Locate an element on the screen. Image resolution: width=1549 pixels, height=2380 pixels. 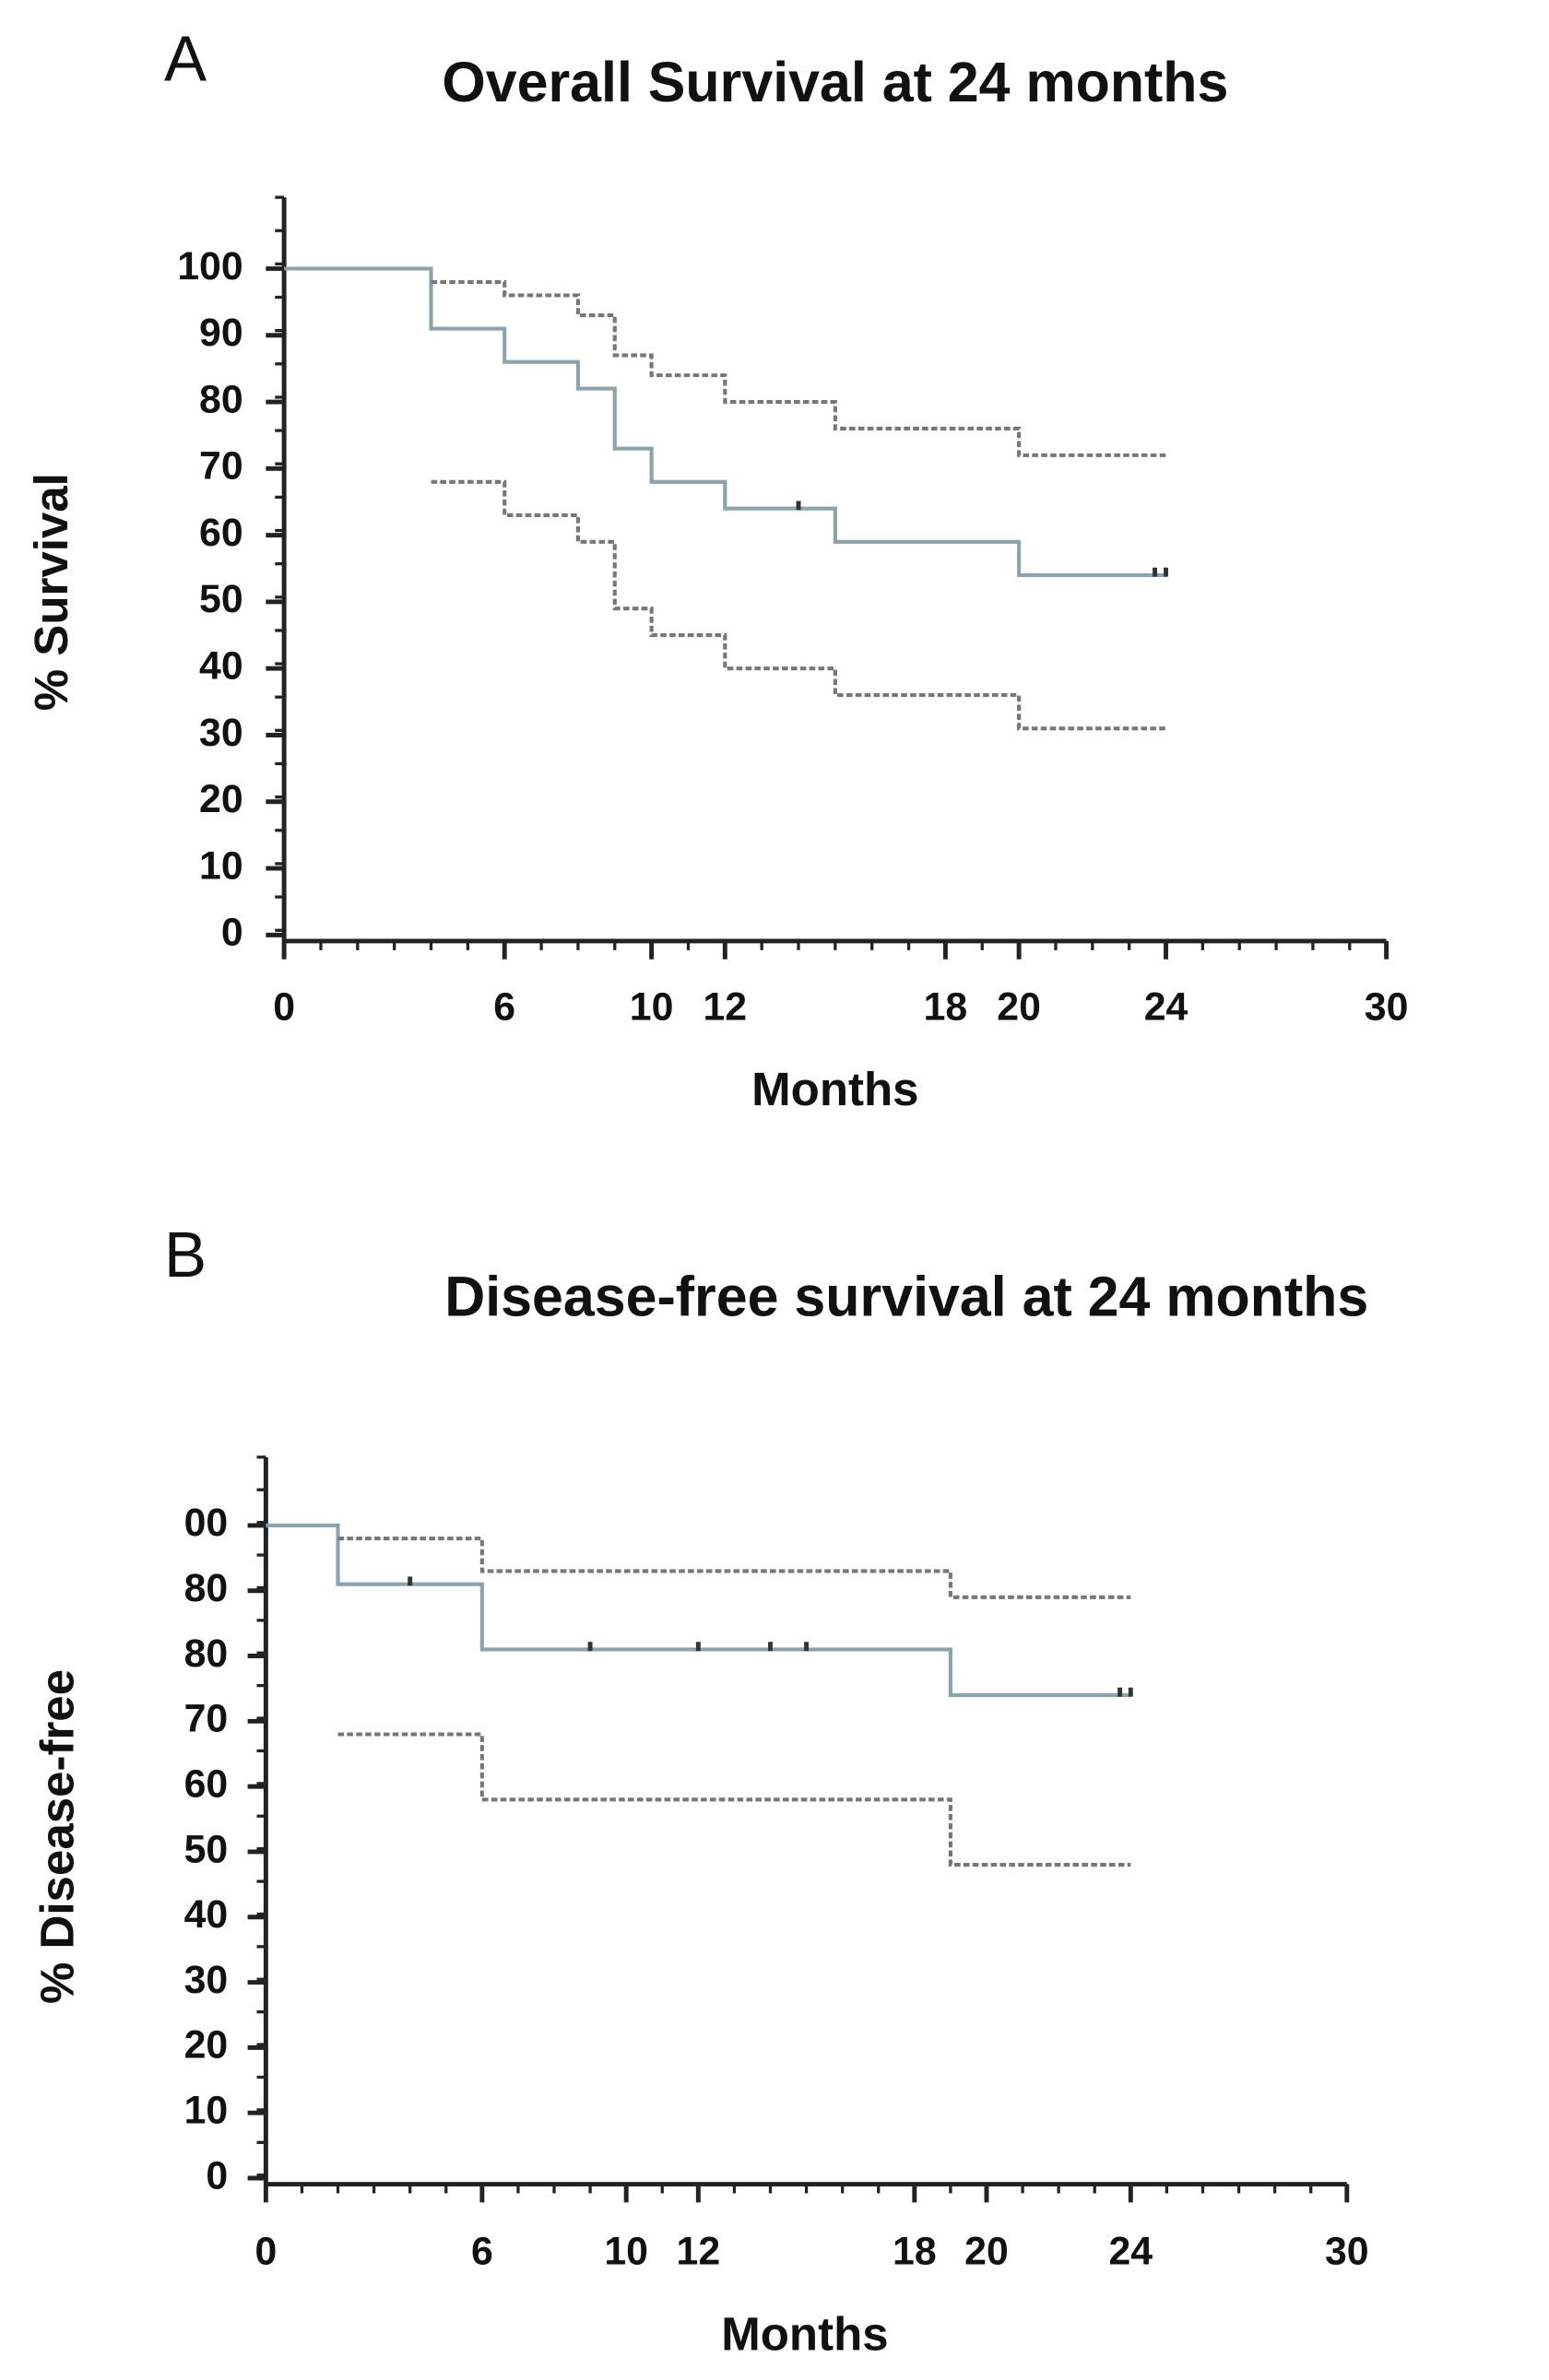
panel-label: A is located at coordinates (185, 58).